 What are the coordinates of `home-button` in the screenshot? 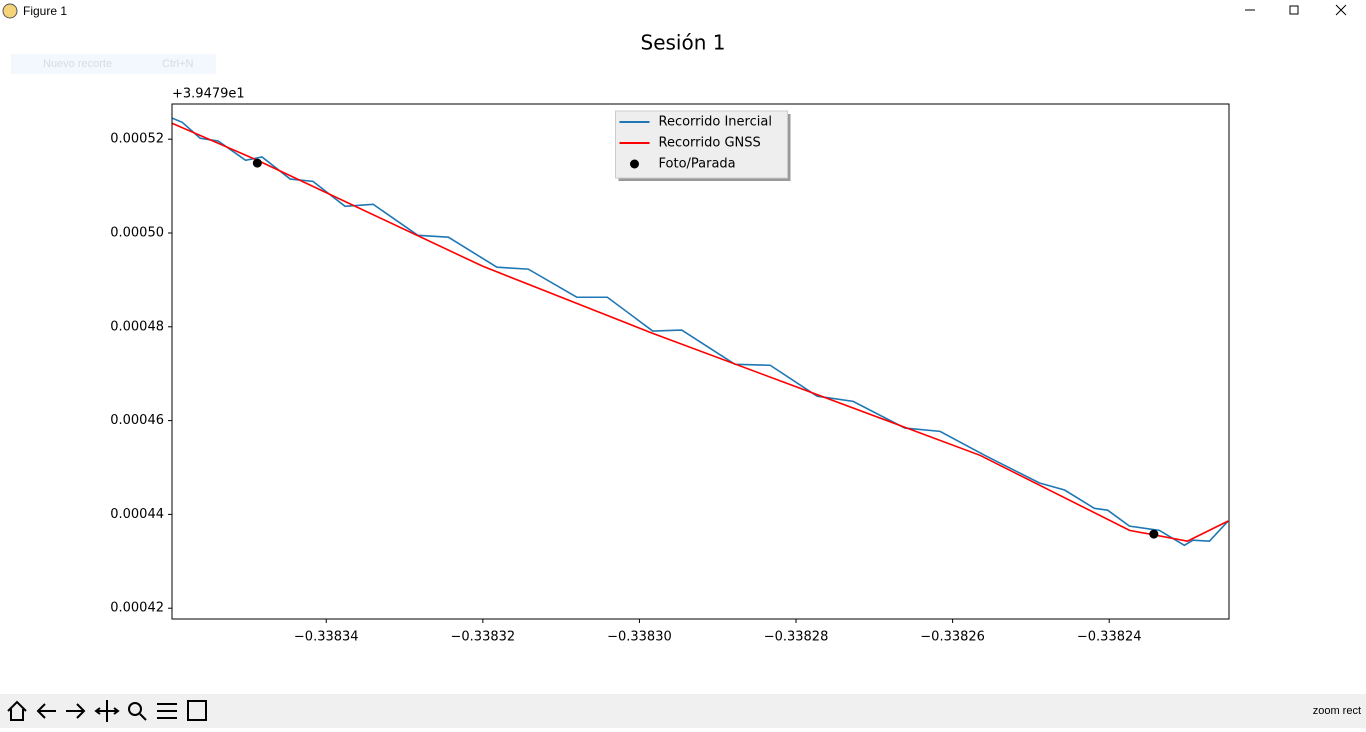 It's located at (17, 710).